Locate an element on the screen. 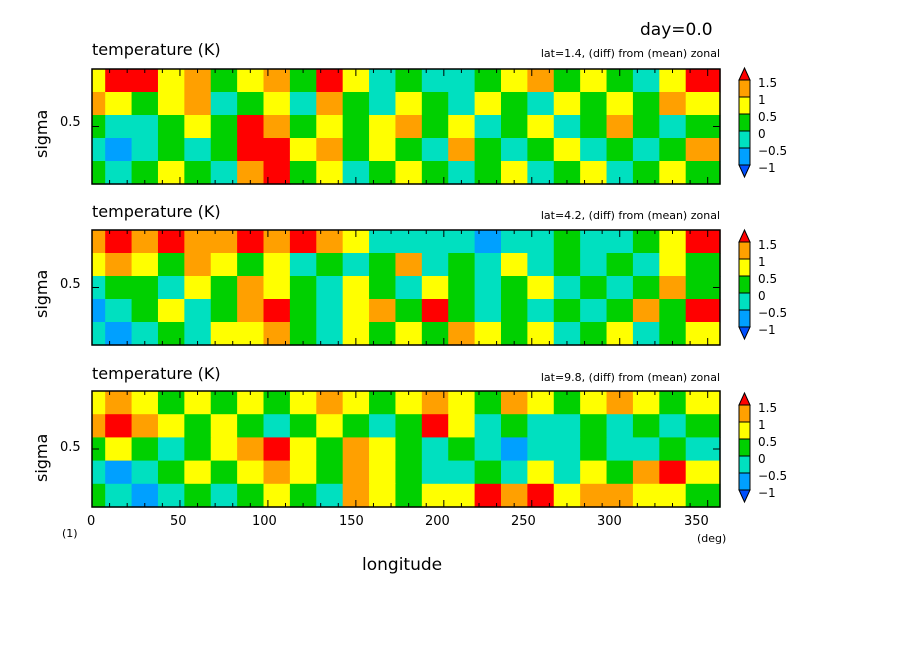 The image size is (904, 654). cb3-label-1.5: 1.5 is located at coordinates (768, 408).